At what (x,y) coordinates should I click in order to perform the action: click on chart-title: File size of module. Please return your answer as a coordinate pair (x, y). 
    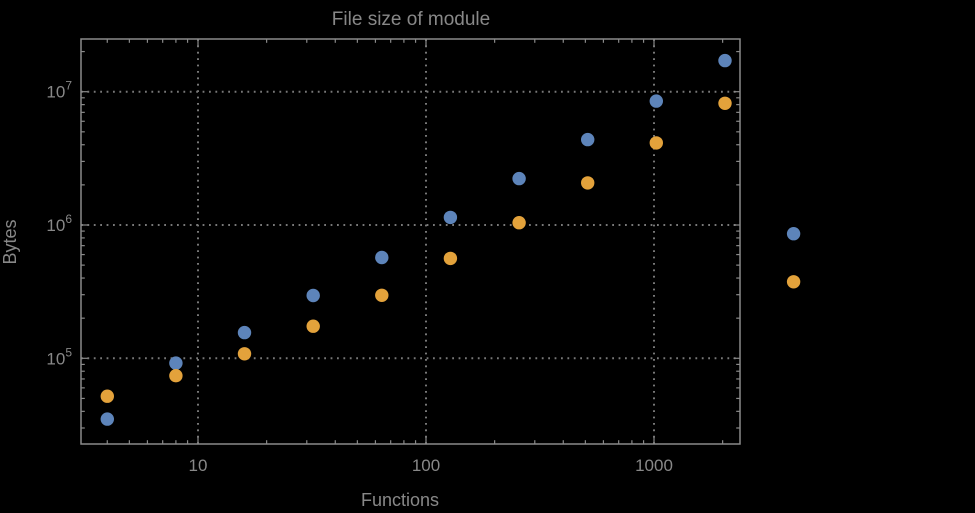
    Looking at the image, I should click on (411, 19).